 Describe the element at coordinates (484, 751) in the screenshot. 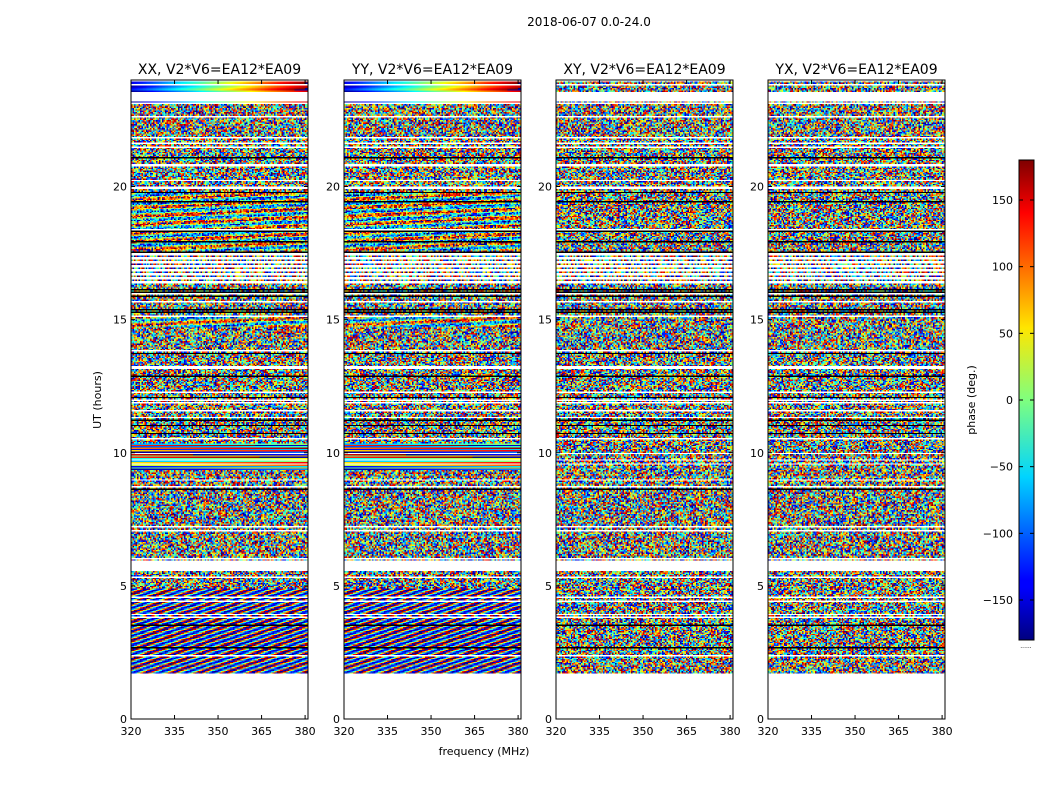

I see `x-axis-label: frequency (MHz)` at that location.